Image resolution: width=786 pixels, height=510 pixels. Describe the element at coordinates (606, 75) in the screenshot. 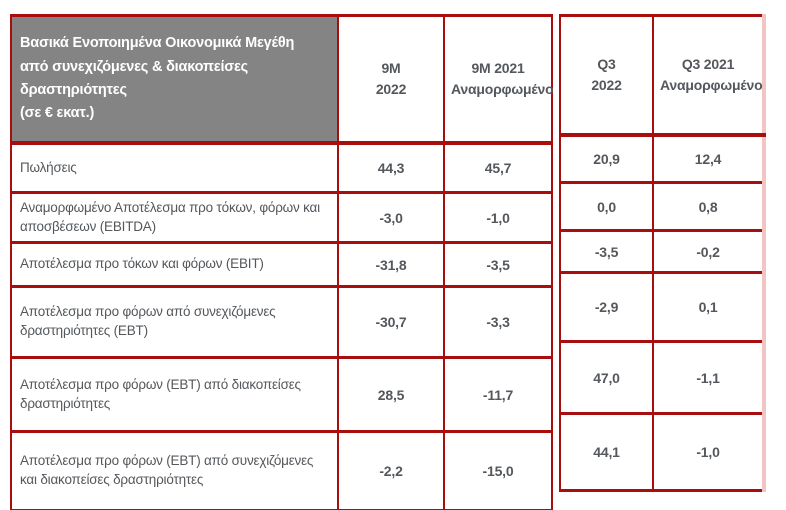

I see `column-header-q3-2022: Q3 2022` at that location.